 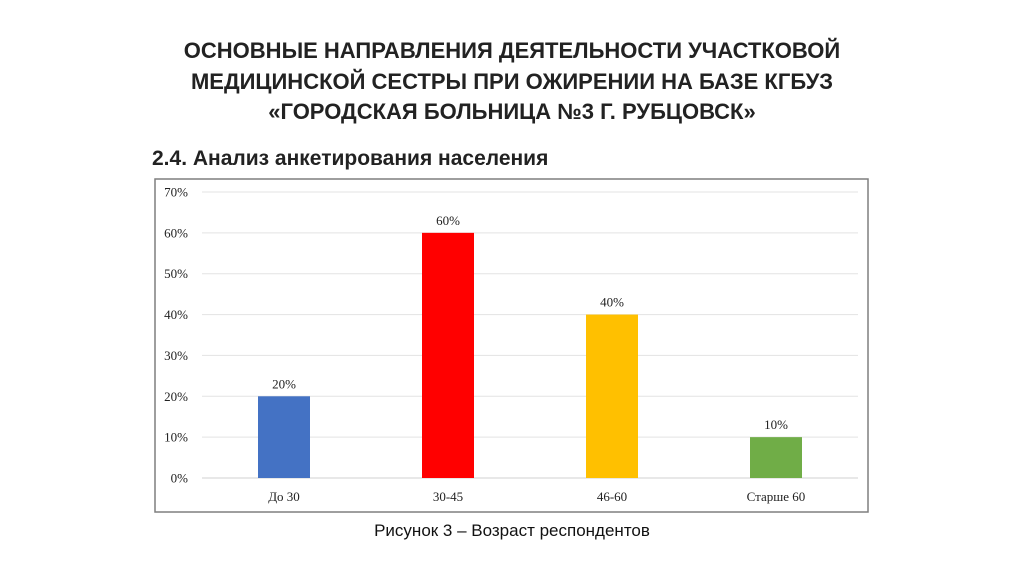 I want to click on y-tick-label: 70%, so click(x=176, y=192).